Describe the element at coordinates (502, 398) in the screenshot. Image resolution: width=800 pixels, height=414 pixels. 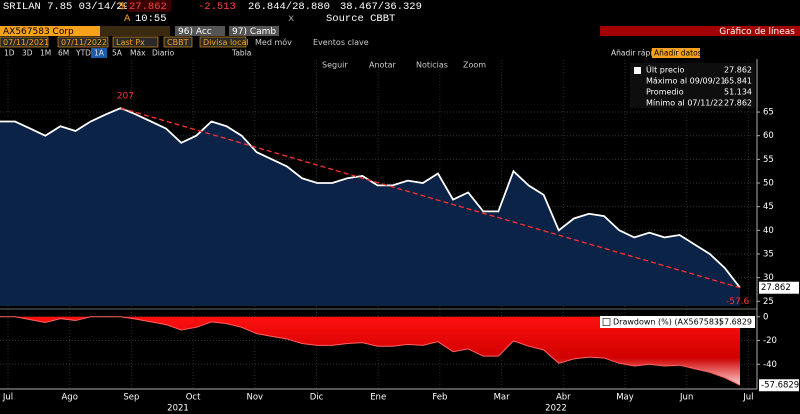
I see `x-tick-label: Mar` at that location.